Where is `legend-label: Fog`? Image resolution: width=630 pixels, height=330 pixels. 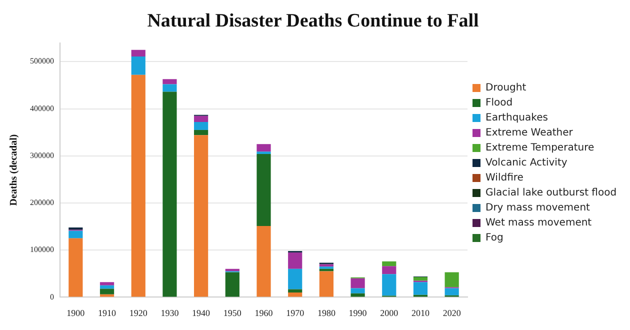
legend-label: Fog is located at coordinates (495, 238).